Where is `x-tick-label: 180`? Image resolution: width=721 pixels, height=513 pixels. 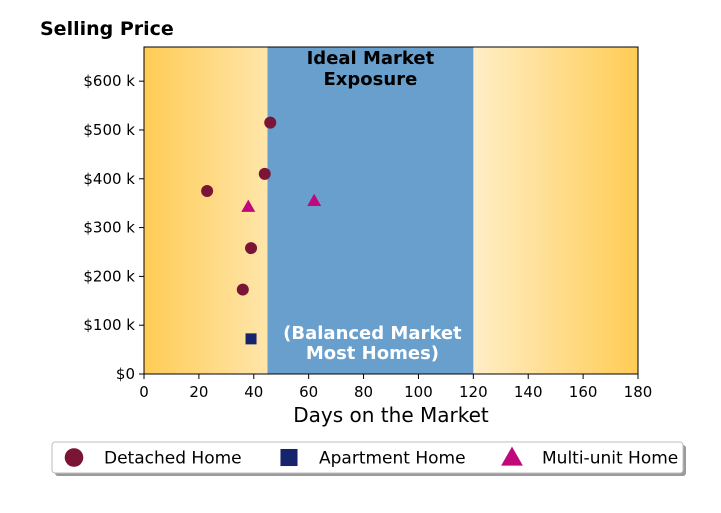
x-tick-label: 180 is located at coordinates (638, 392).